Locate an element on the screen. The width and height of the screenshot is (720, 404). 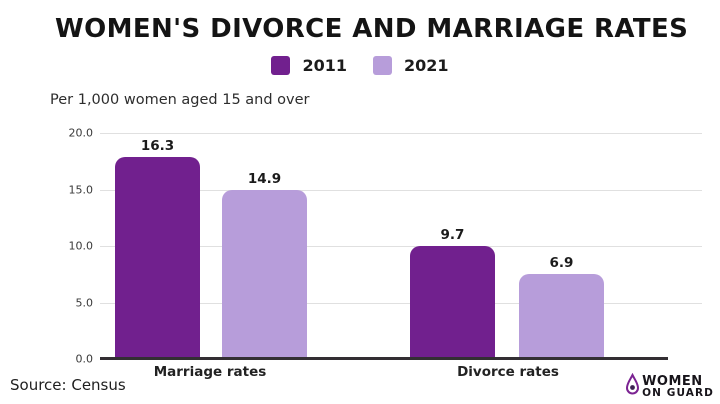
chart-subtitle: Per 1,000 women aged 15 and over is located at coordinates (180, 100).